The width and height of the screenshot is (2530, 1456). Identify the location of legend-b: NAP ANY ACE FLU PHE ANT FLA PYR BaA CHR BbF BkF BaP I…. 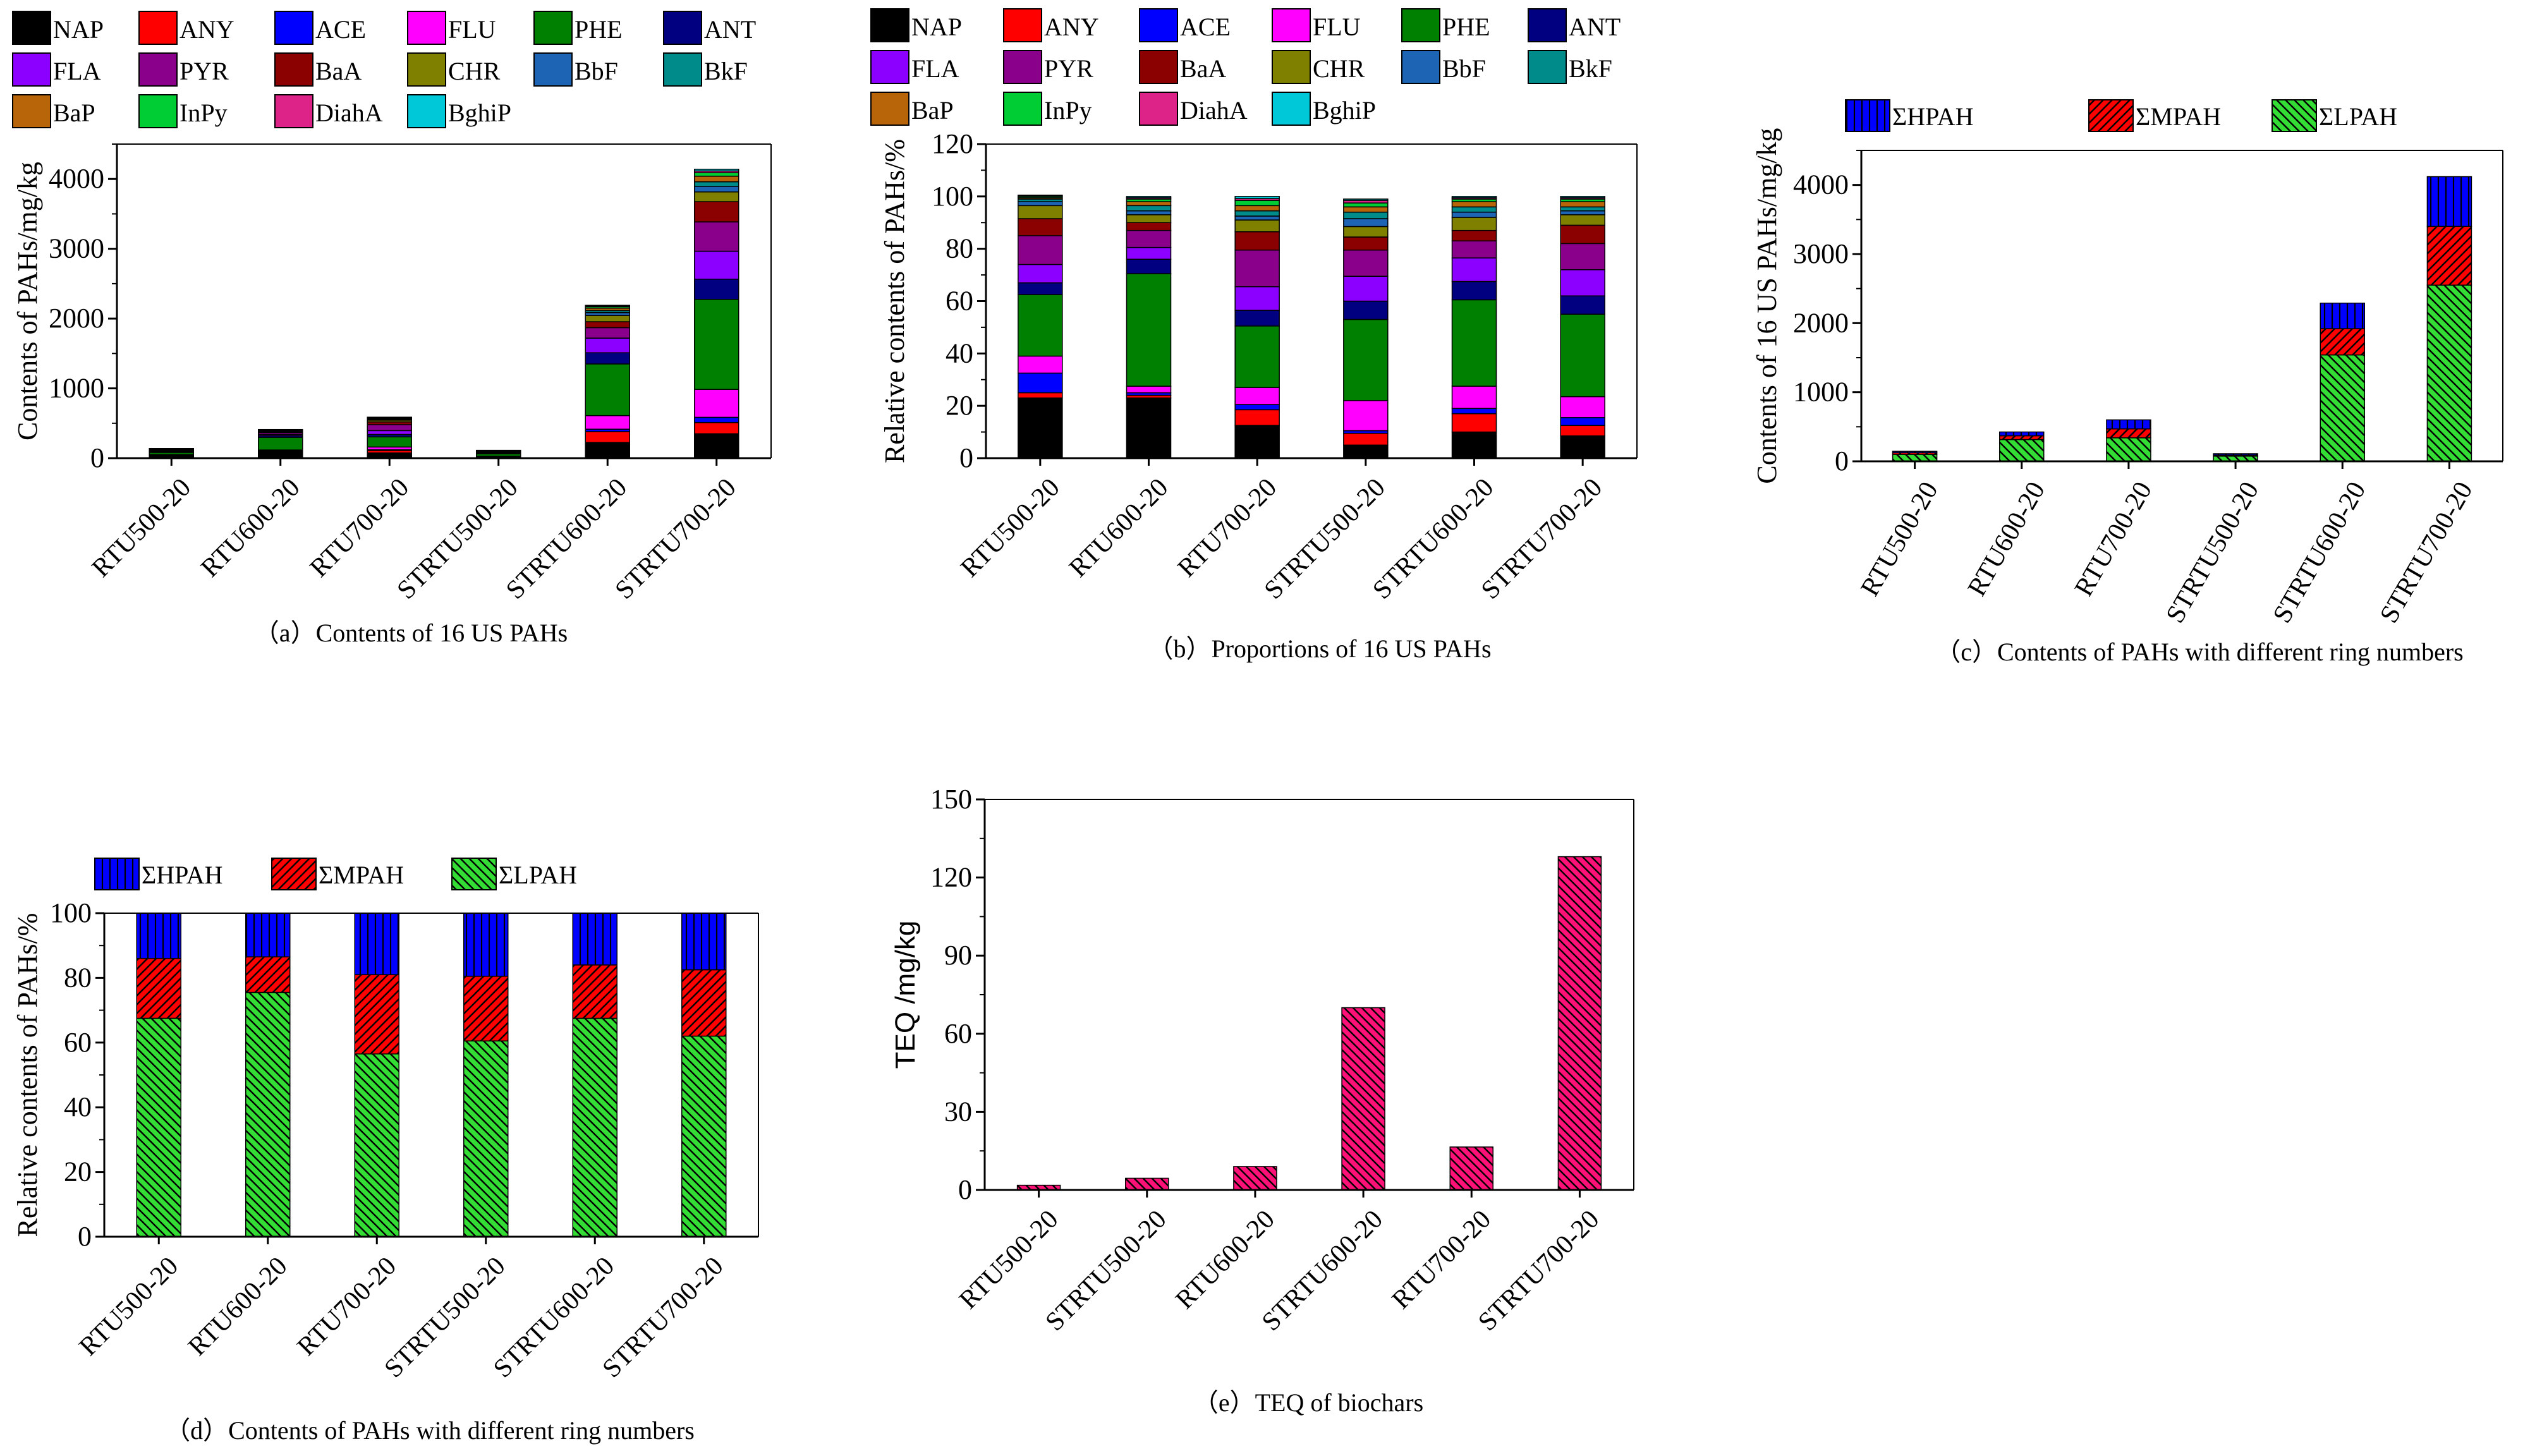
(1245, 67).